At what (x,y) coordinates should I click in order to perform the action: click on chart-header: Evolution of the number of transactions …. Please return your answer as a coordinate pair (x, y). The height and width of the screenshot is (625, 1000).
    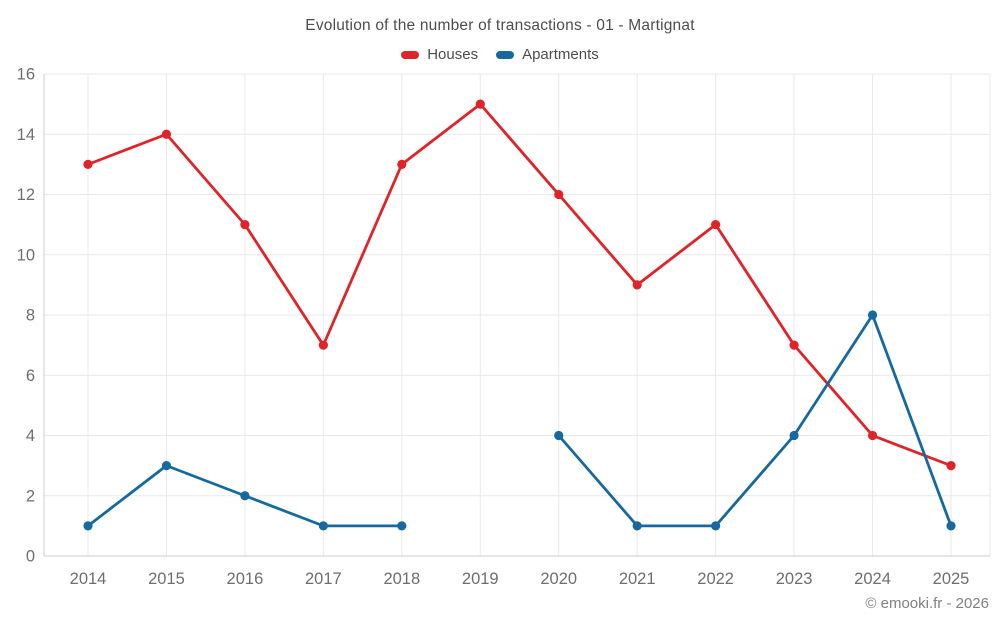
    Looking at the image, I should click on (500, 40).